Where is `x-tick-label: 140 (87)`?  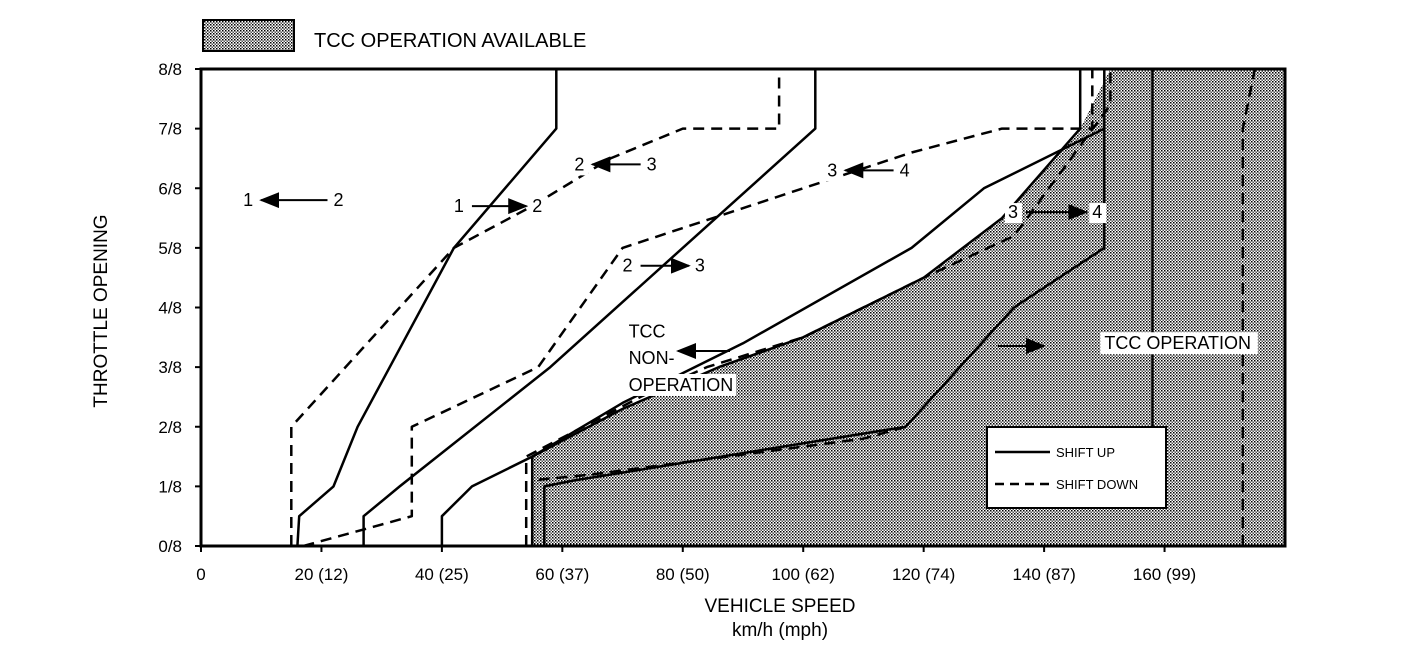
x-tick-label: 140 (87) is located at coordinates (1043, 574).